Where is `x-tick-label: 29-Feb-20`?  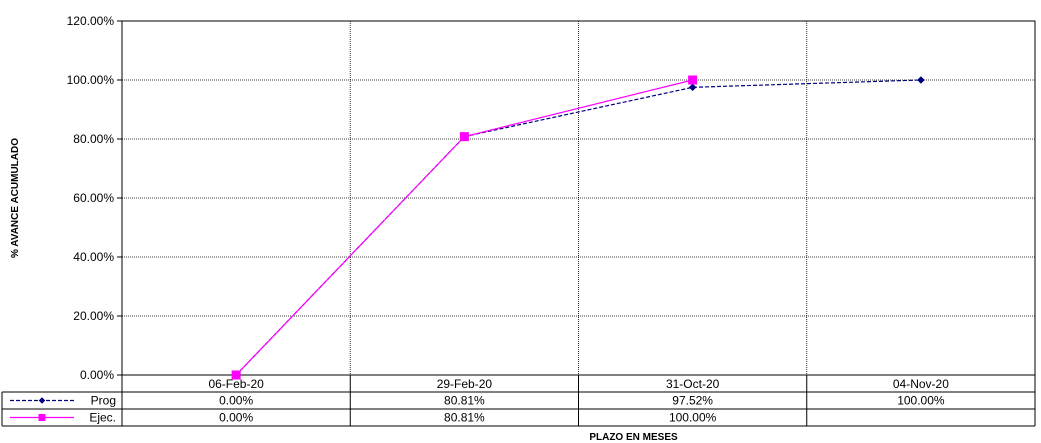 x-tick-label: 29-Feb-20 is located at coordinates (465, 384).